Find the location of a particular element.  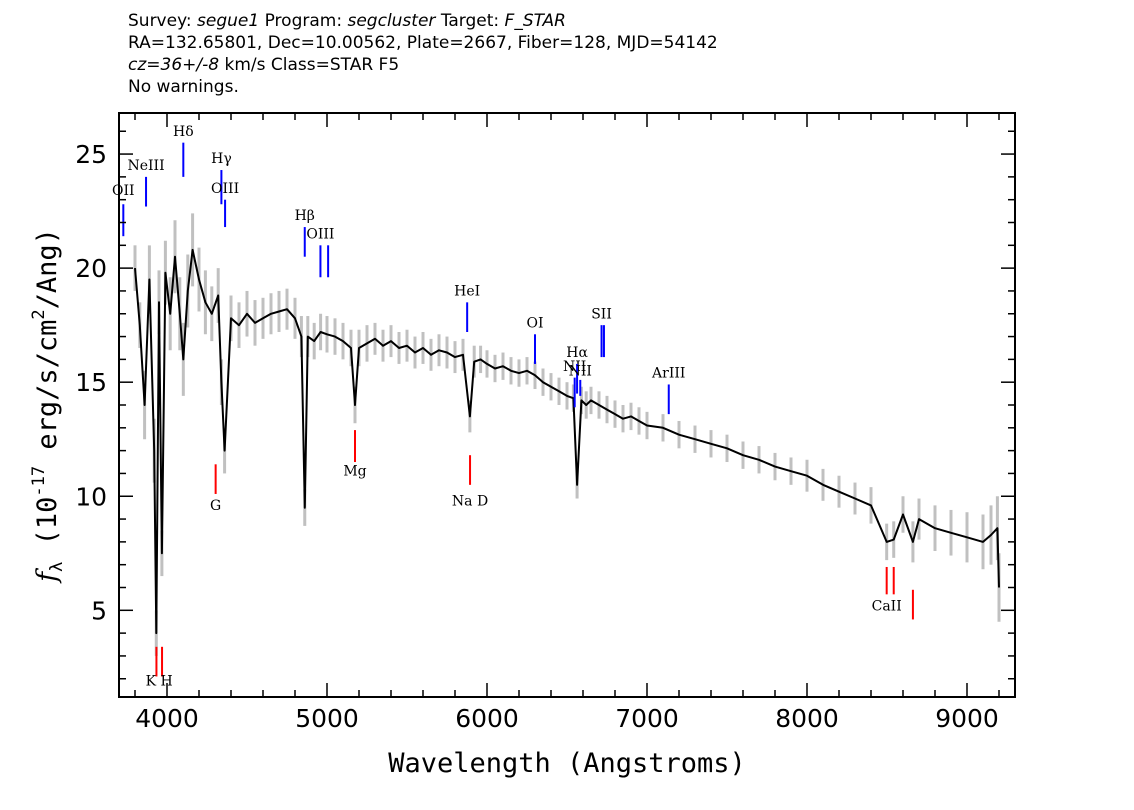

survey-value: segue1 is located at coordinates (228, 21).